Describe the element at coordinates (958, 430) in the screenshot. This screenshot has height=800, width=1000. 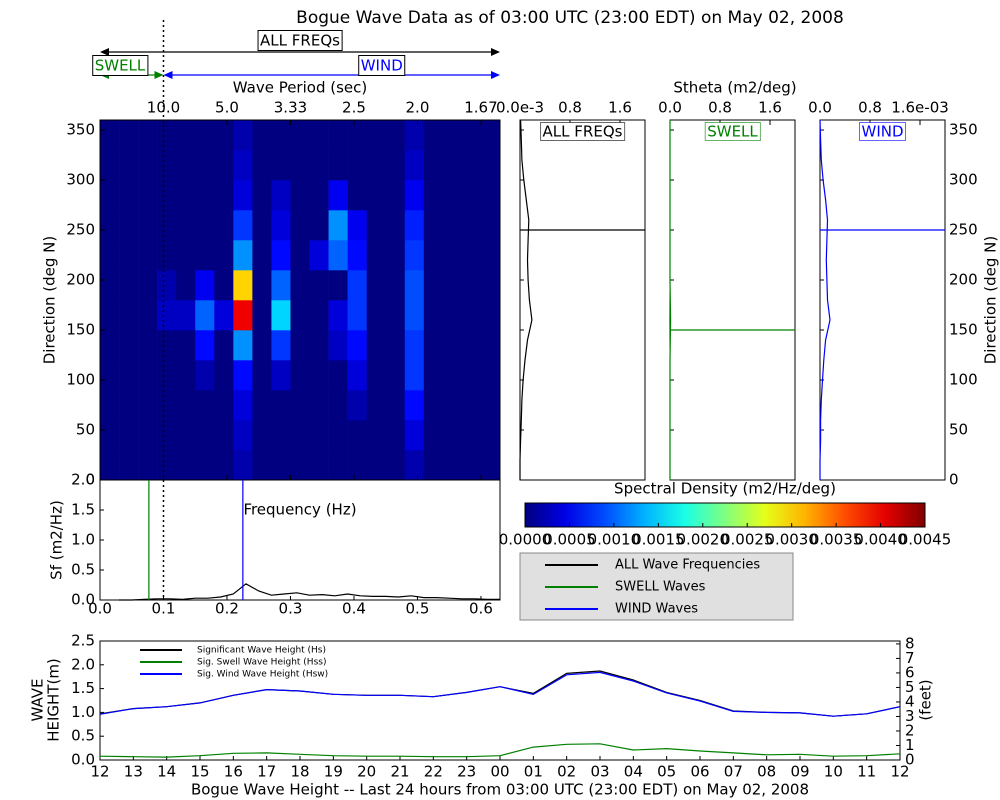
I see `y-tick-label: 50` at that location.